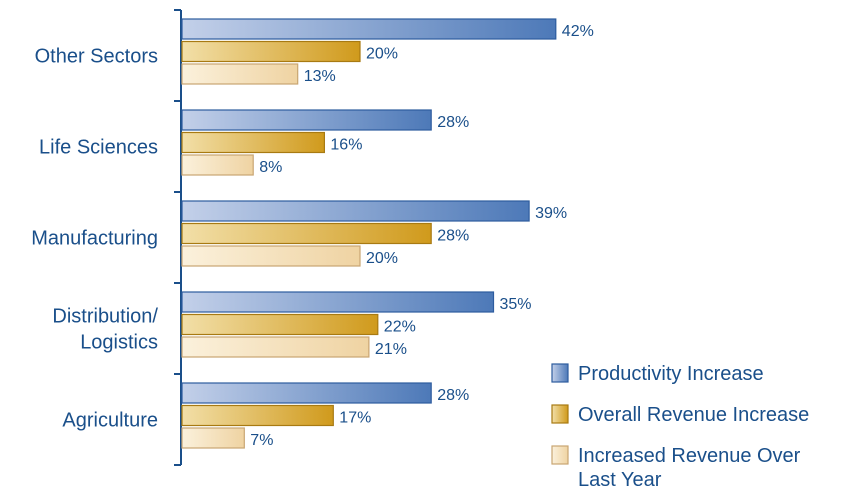  I want to click on category-label-logistics: Logistics, so click(119, 343).